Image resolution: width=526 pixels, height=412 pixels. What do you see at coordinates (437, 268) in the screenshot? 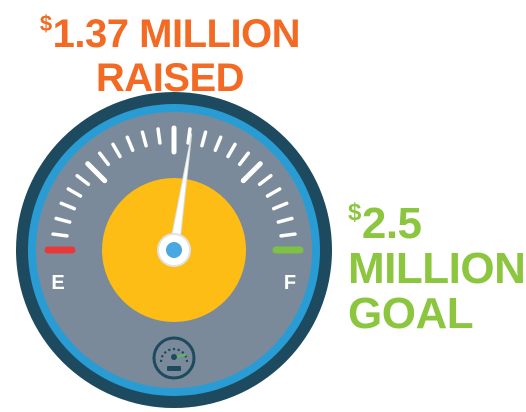
I see `goal-million-label: MILLION` at bounding box center [437, 268].